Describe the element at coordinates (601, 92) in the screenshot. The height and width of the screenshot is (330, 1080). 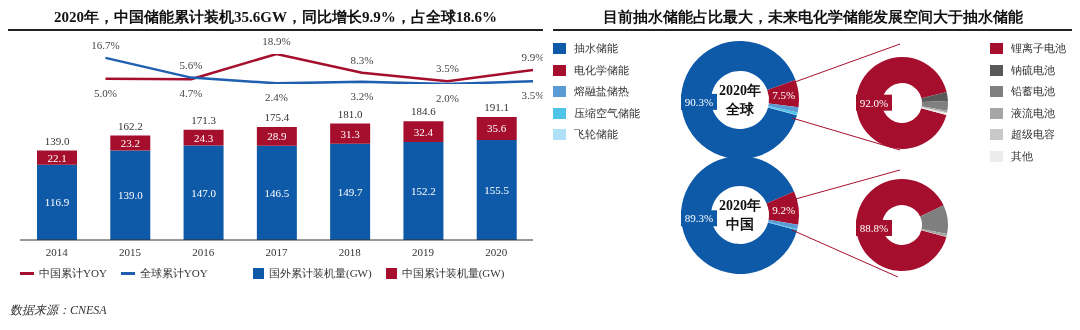
I see `legend-label: 熔融盐储热` at that location.